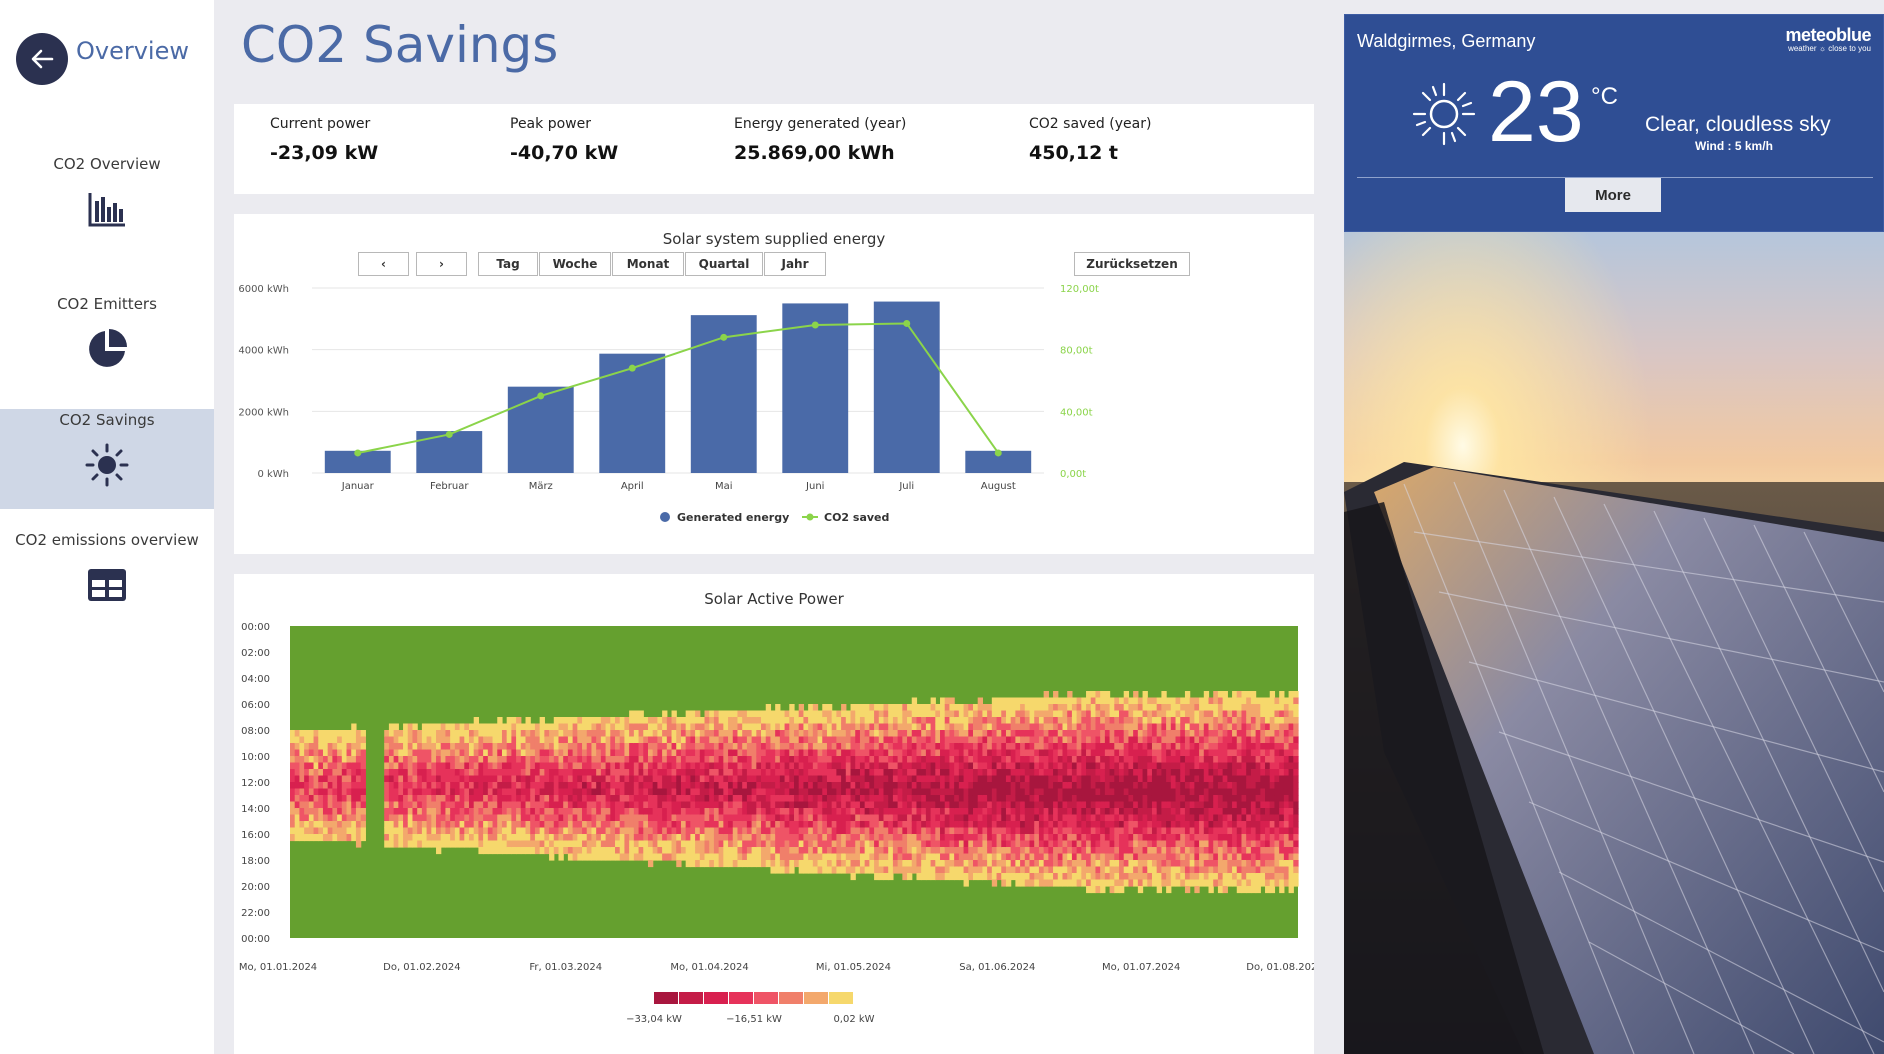 The width and height of the screenshot is (1884, 1054). Describe the element at coordinates (795, 264) in the screenshot. I see `tab-year: Jahr` at that location.